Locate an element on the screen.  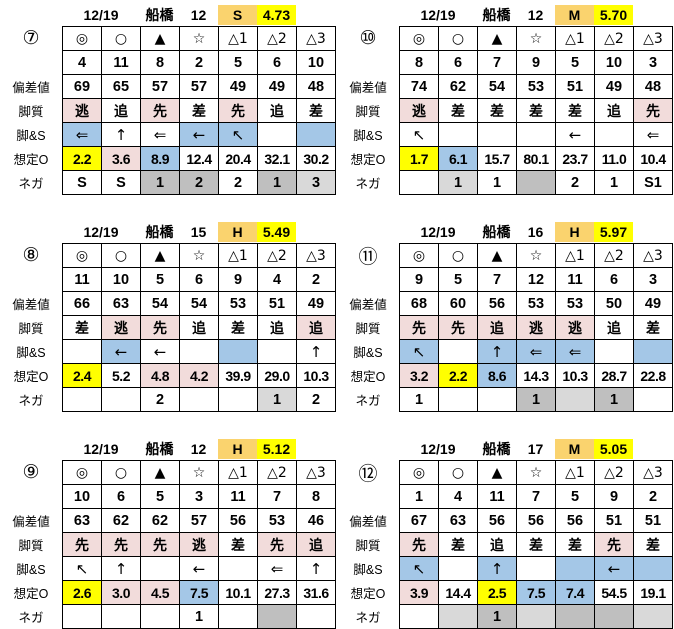
deviation-cell: 62 is located at coordinates (458, 87).